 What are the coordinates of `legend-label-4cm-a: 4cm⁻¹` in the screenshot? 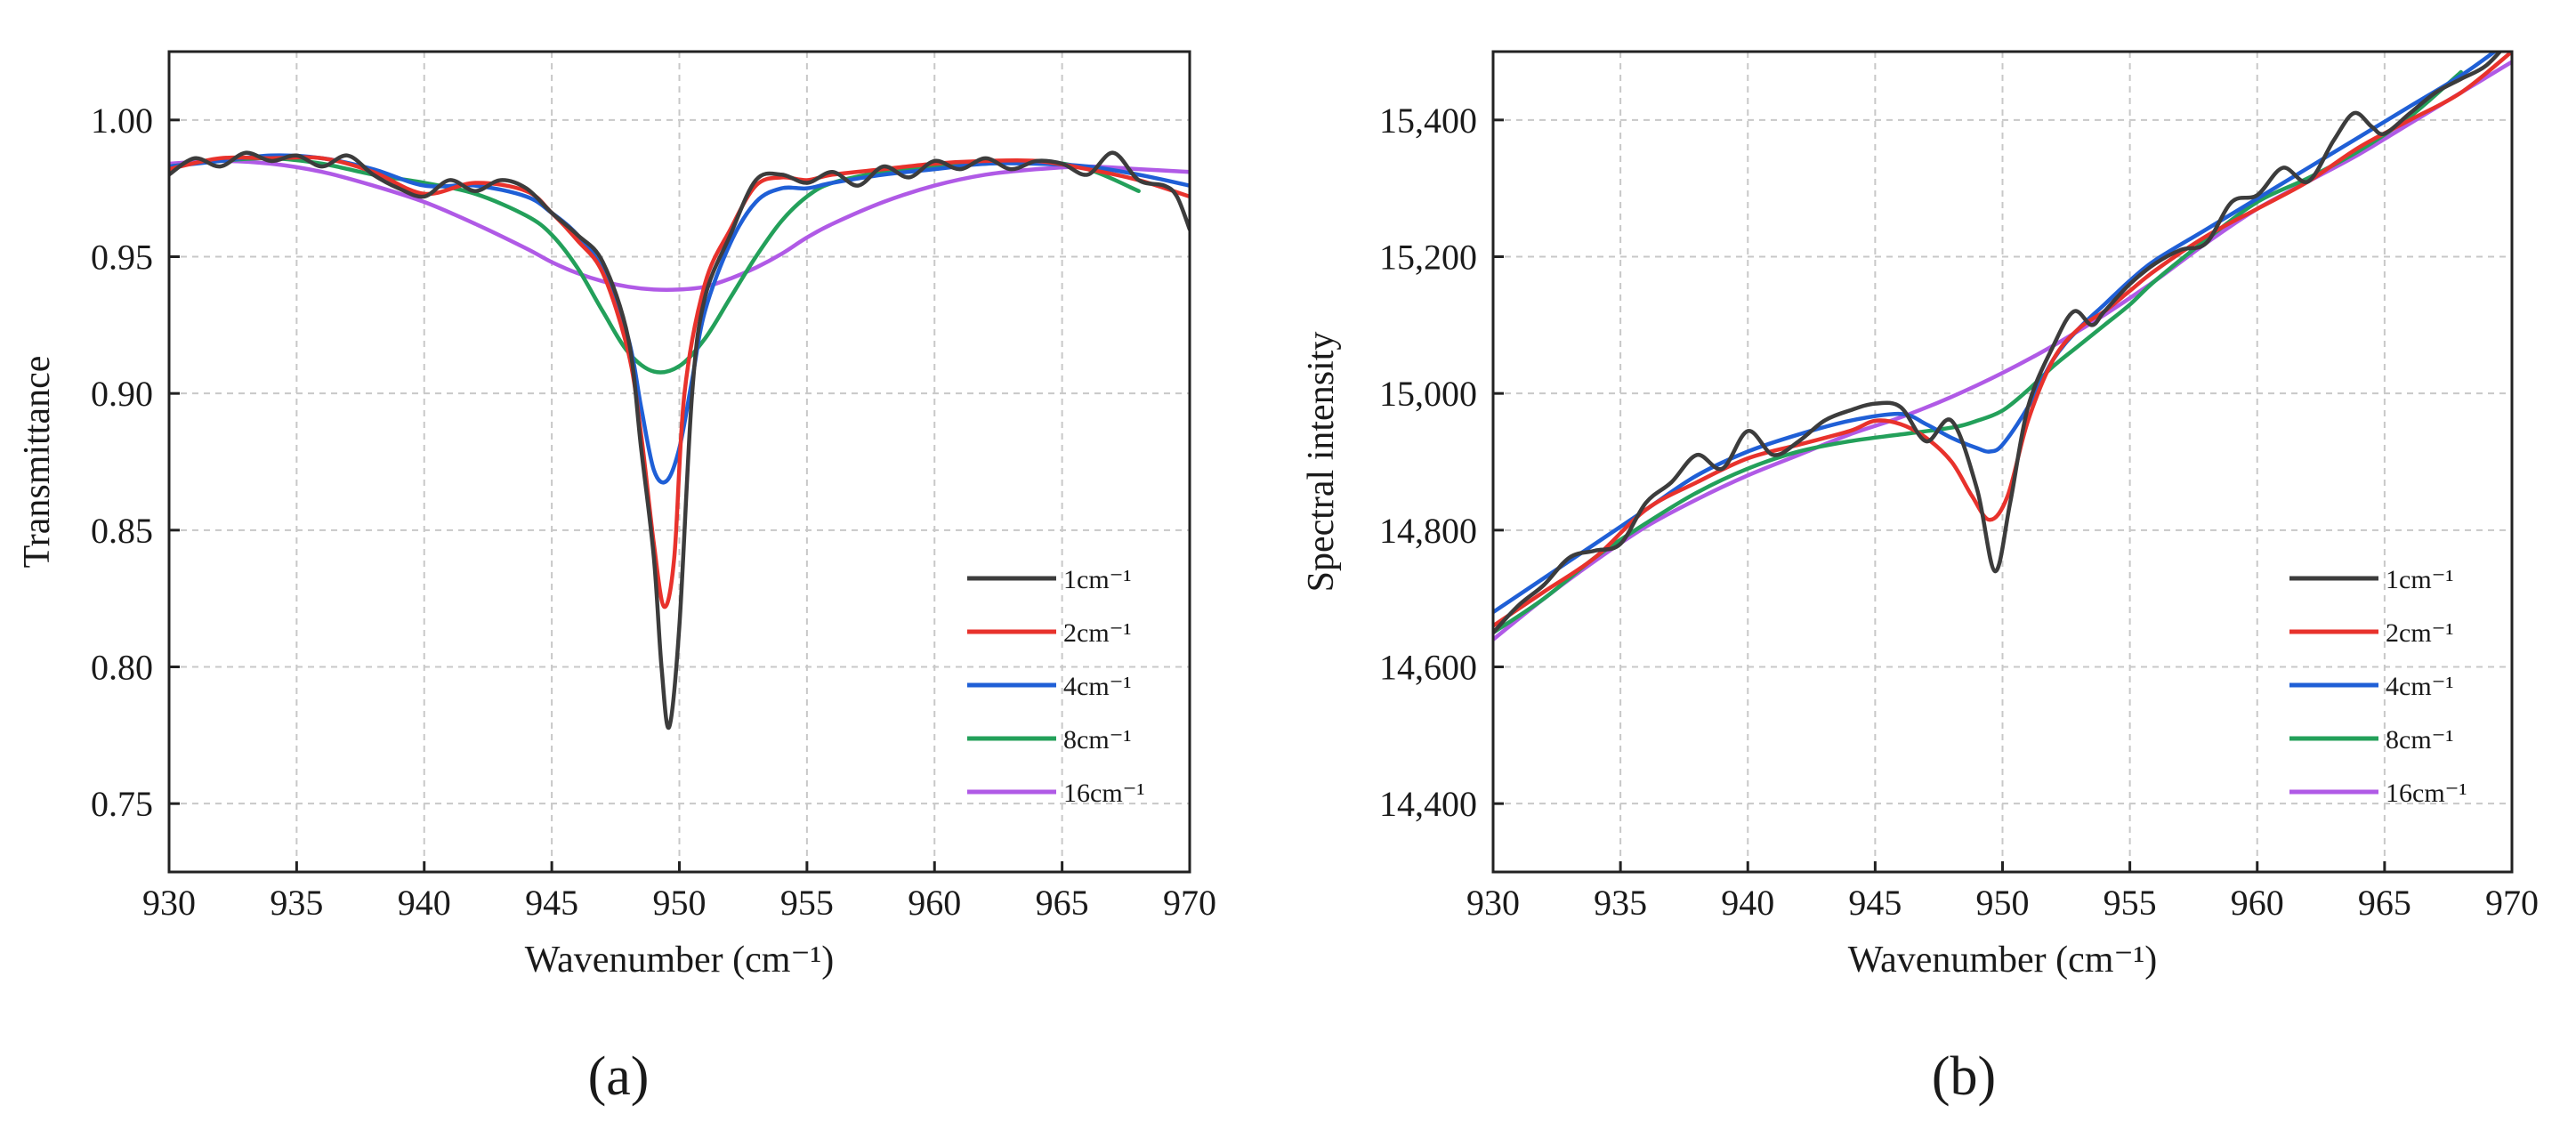 It's located at (1097, 686).